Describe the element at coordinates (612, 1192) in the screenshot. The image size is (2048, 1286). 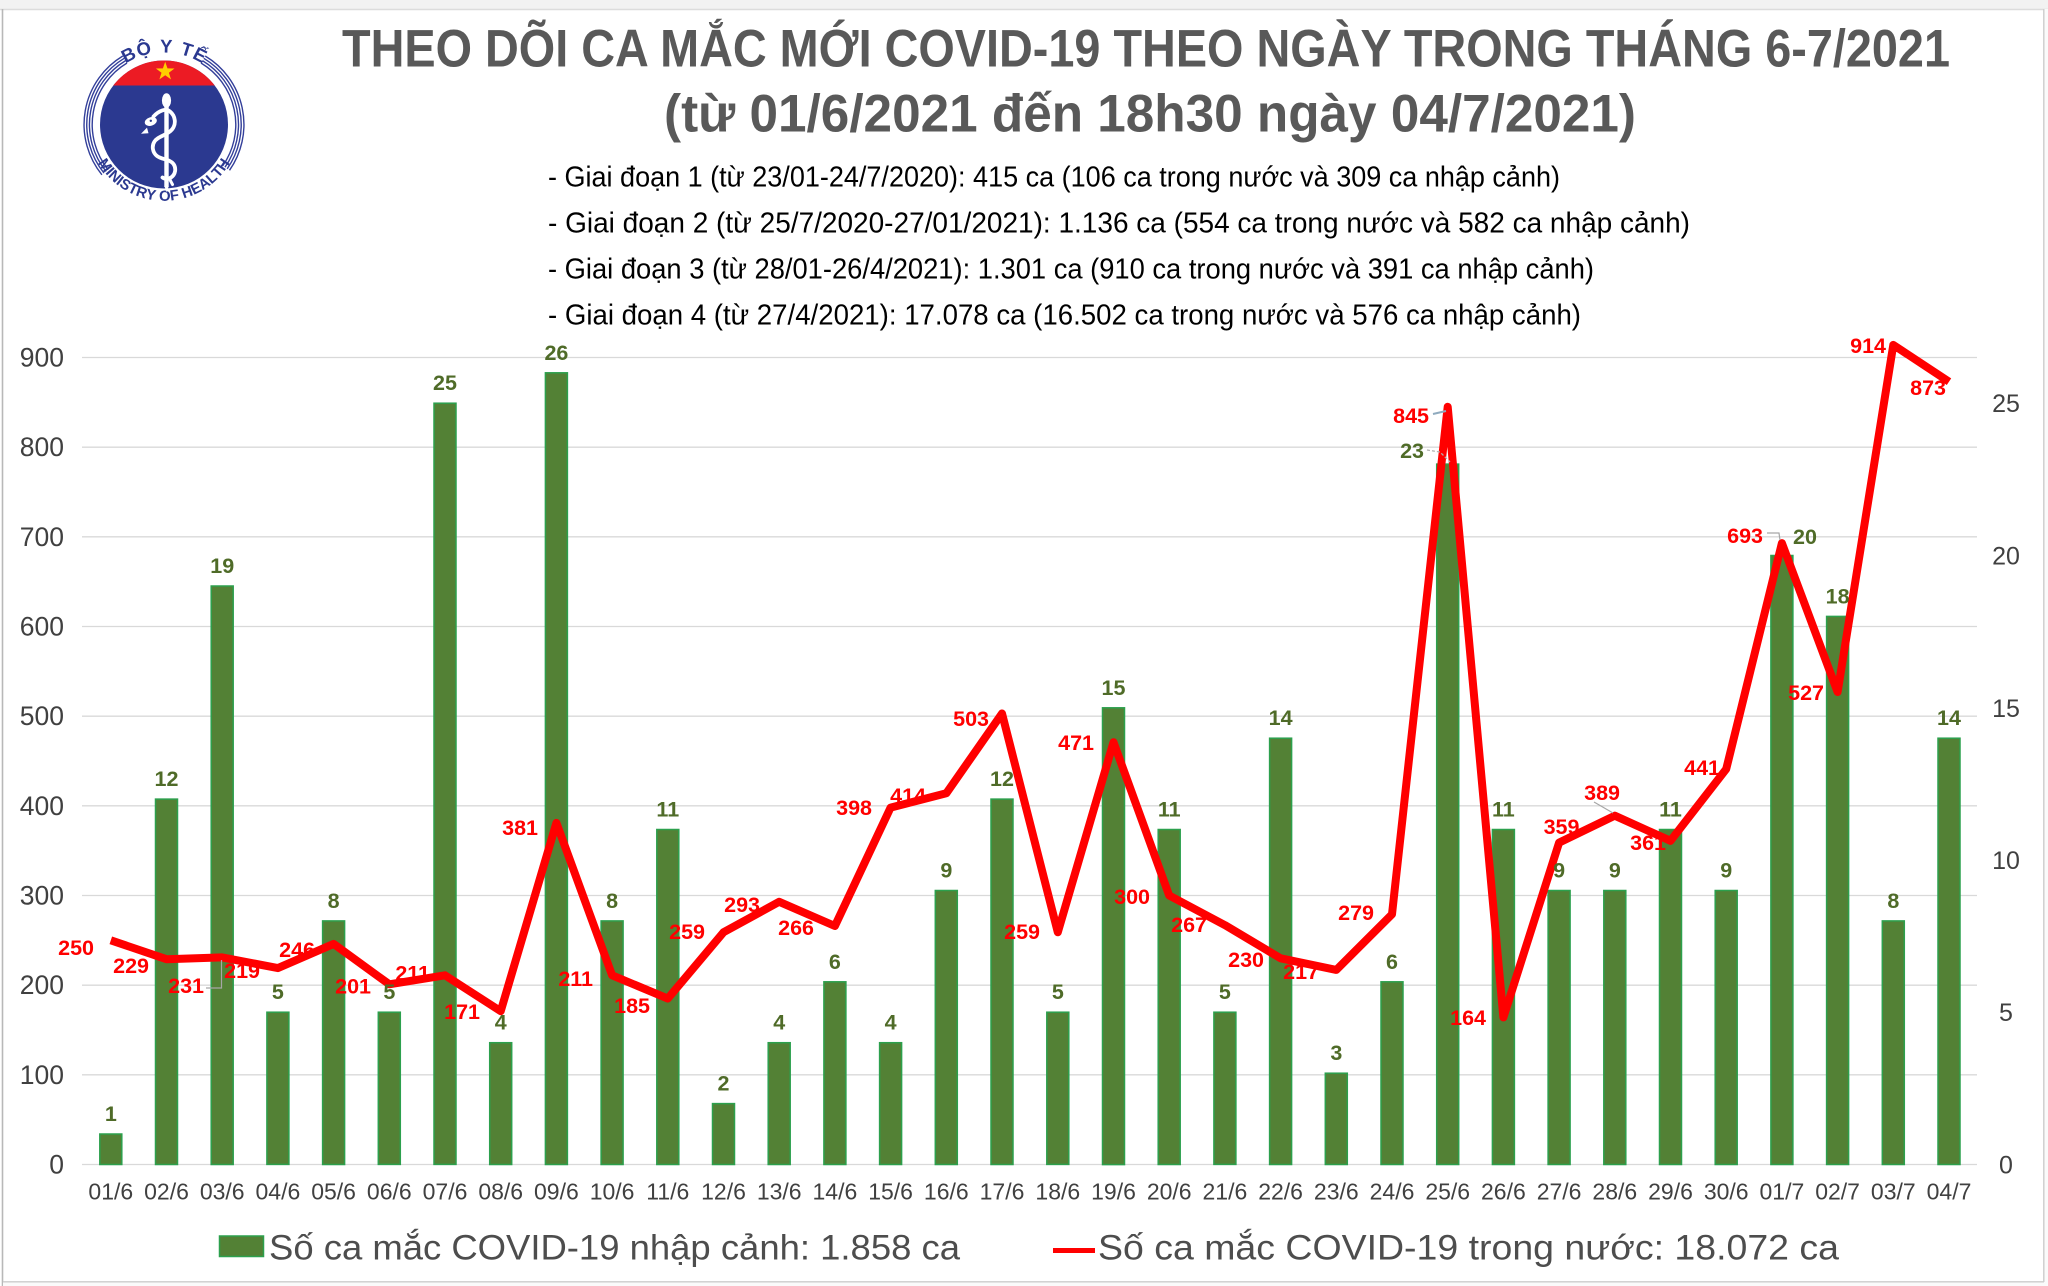
I see `svg-text: 10/6` at that location.